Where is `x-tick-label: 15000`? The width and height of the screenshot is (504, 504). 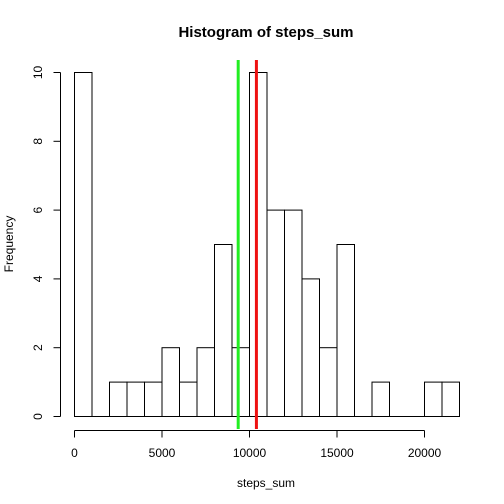
x-tick-label: 15000 is located at coordinates (337, 453).